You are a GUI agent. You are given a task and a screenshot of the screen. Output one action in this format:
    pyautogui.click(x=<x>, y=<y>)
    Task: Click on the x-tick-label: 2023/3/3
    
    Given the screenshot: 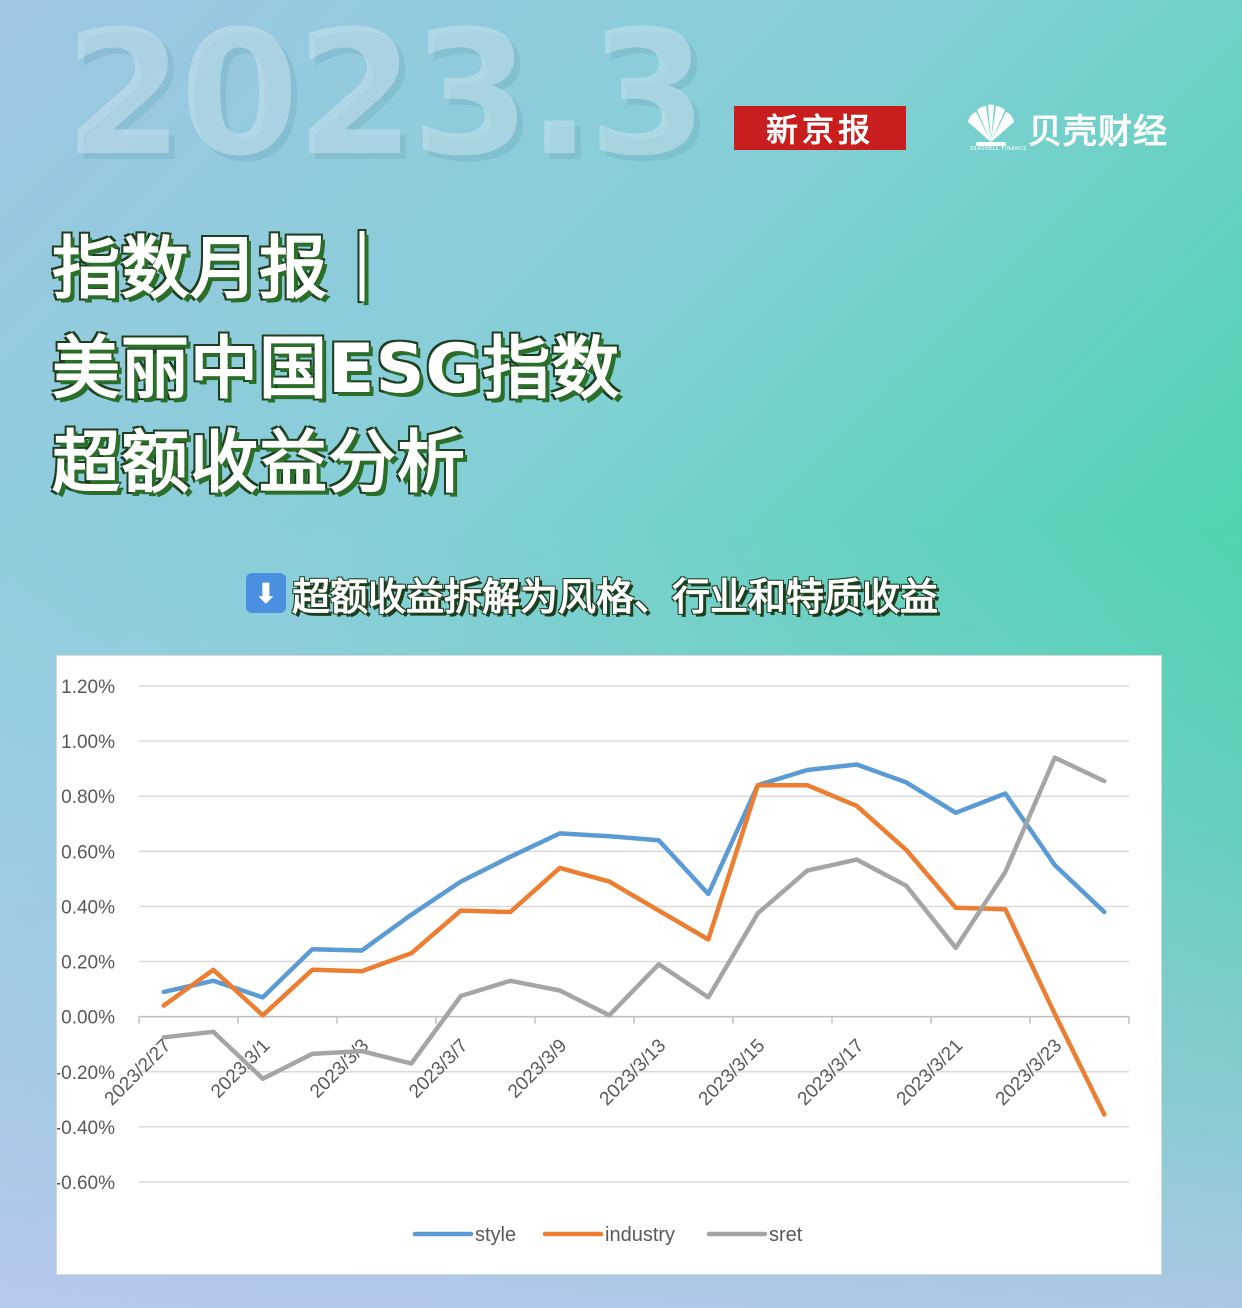 What is the action you would take?
    pyautogui.click(x=339, y=1068)
    